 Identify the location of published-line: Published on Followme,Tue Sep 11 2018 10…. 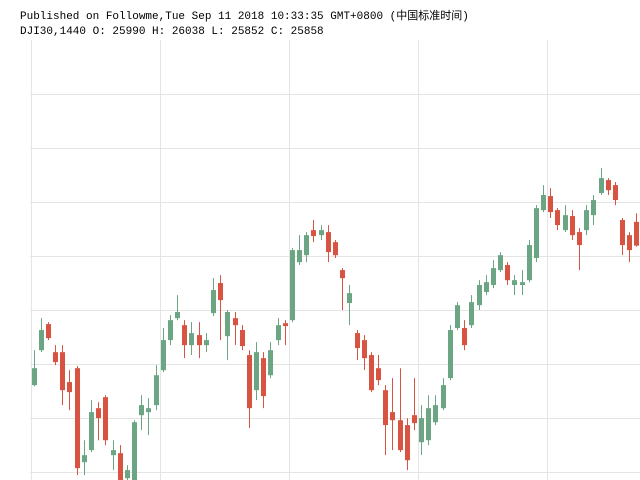
(244, 15).